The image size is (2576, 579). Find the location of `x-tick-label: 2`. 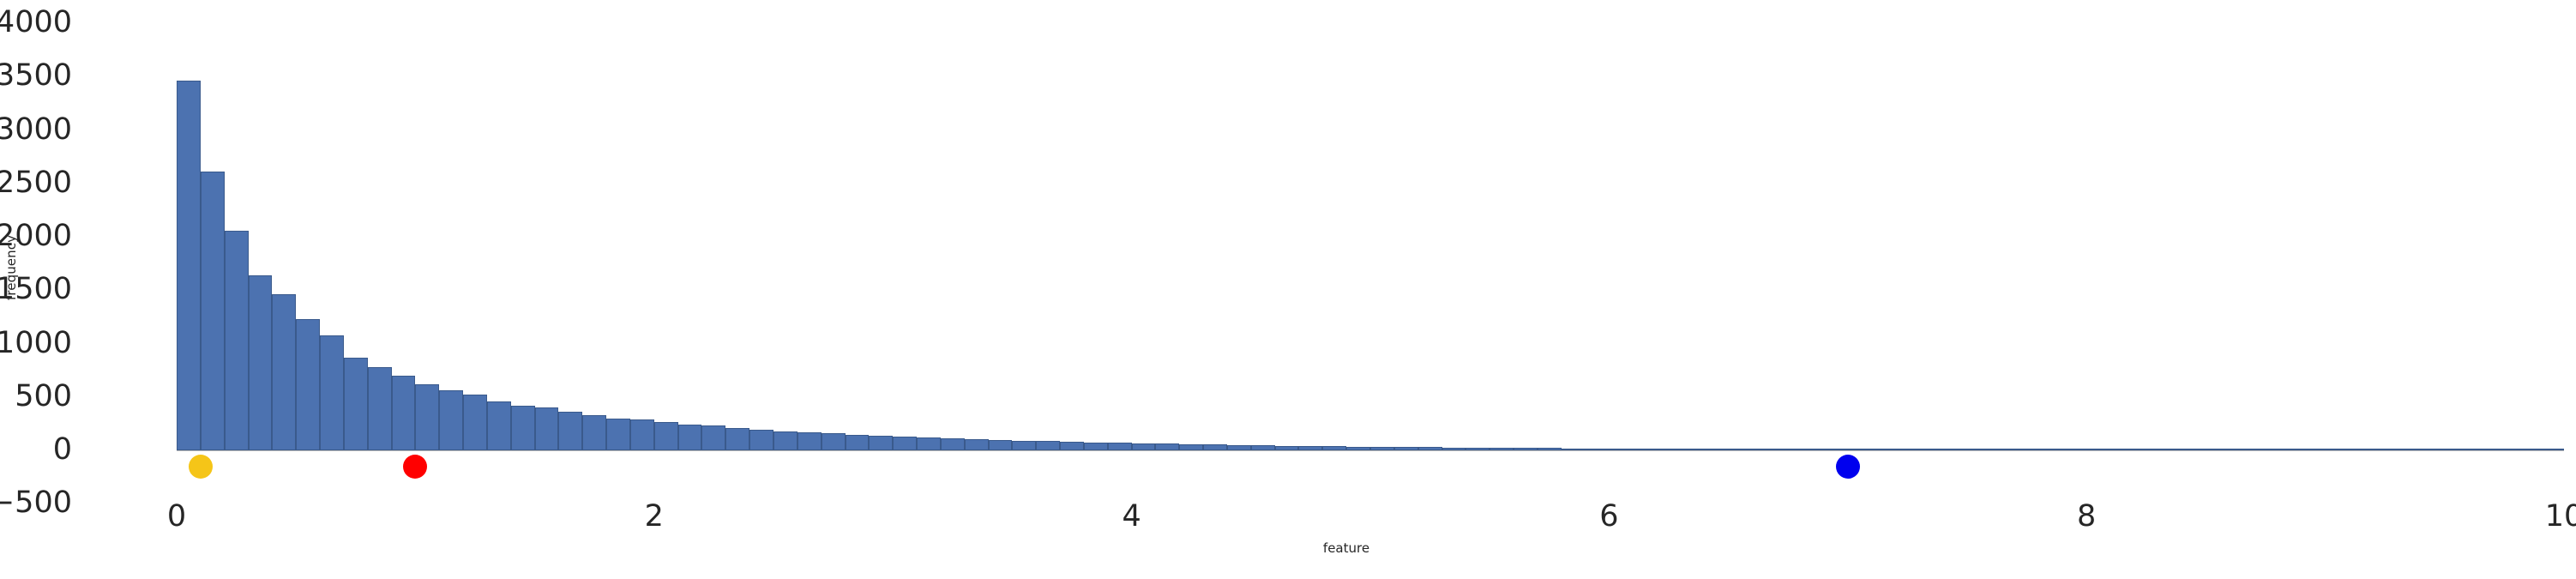

x-tick-label: 2 is located at coordinates (654, 516).